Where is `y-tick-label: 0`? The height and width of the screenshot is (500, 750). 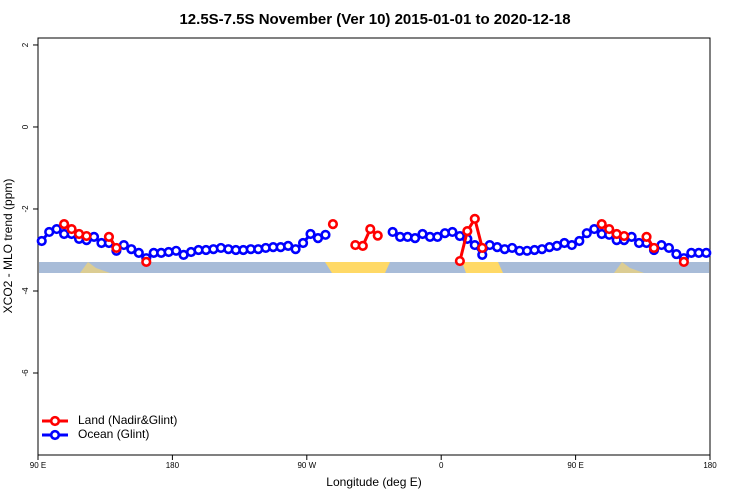 y-tick-label: 0 is located at coordinates (25, 126).